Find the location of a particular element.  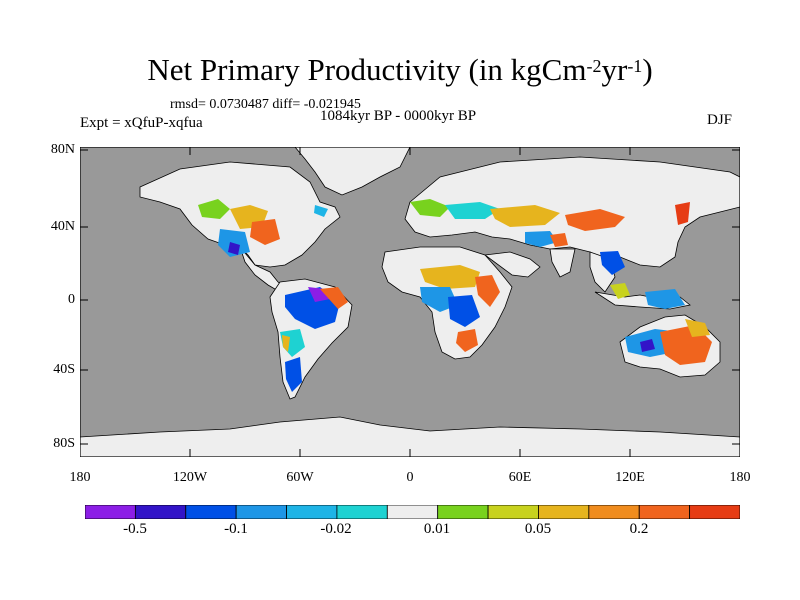

colorbar-label: -0.5 is located at coordinates (135, 529).